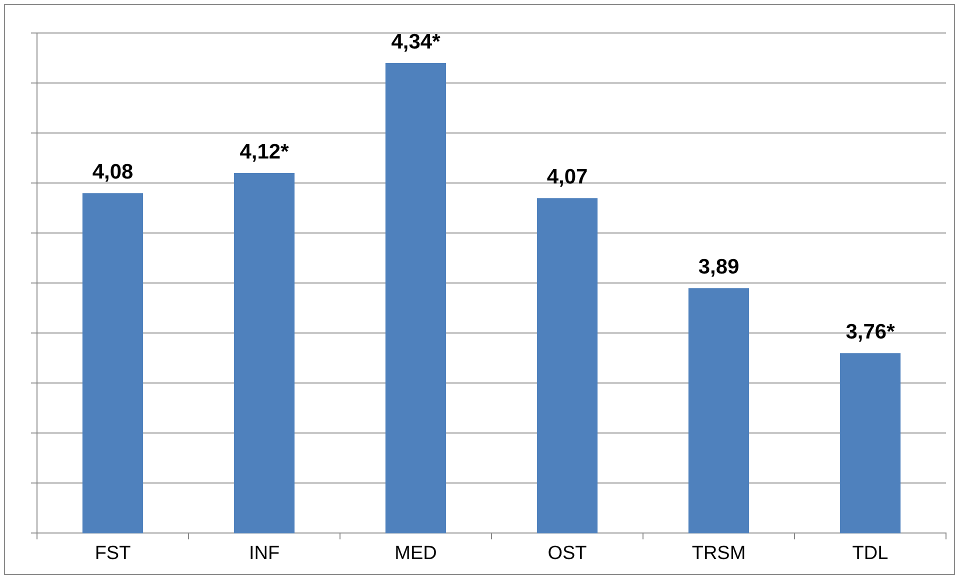  Describe the element at coordinates (415, 553) in the screenshot. I see `x-tick-label: MED` at that location.